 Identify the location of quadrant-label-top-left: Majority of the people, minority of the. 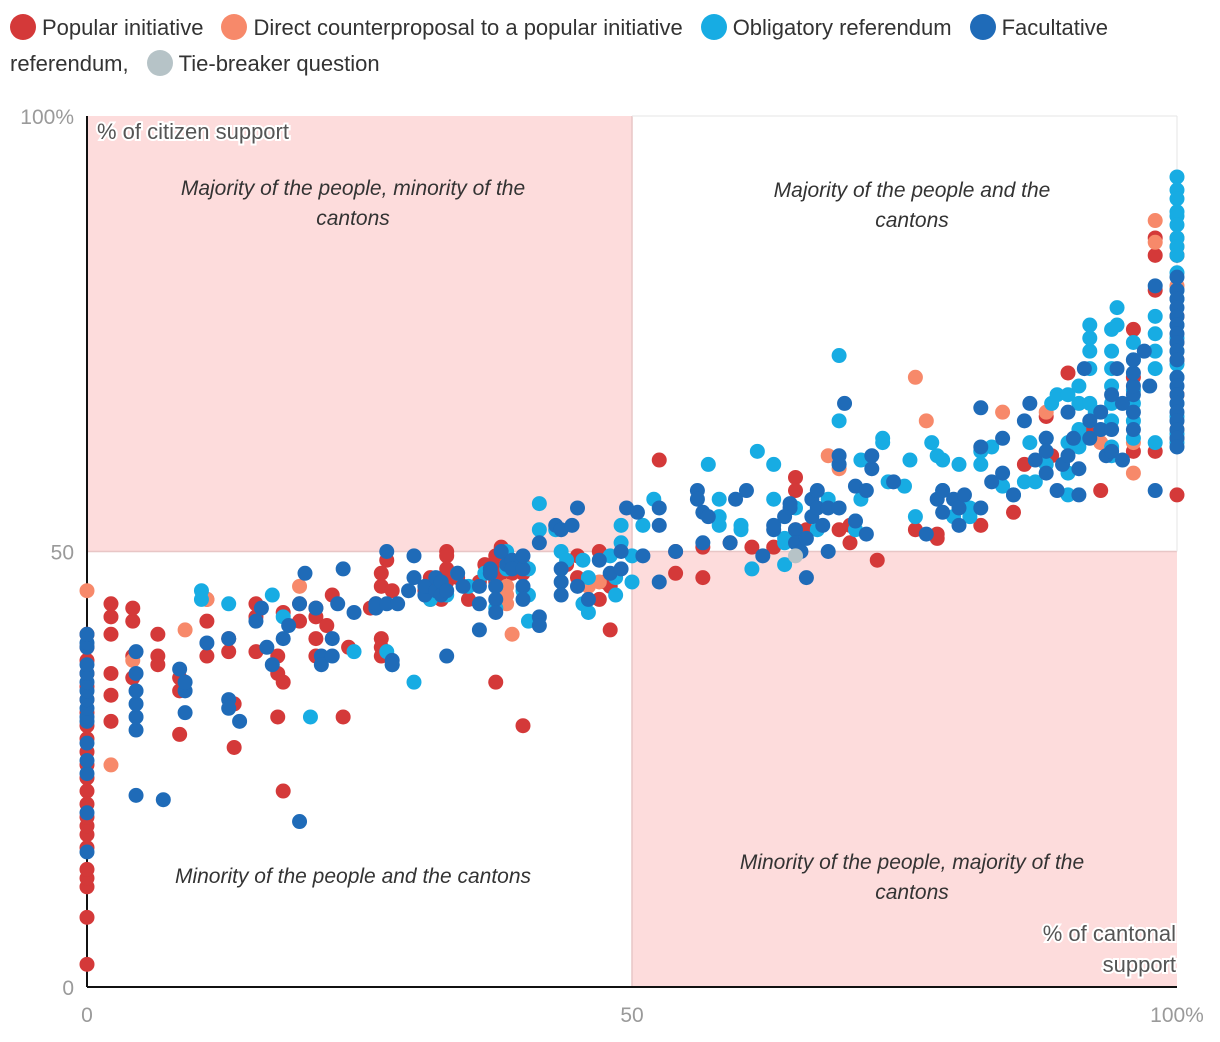
(353, 188).